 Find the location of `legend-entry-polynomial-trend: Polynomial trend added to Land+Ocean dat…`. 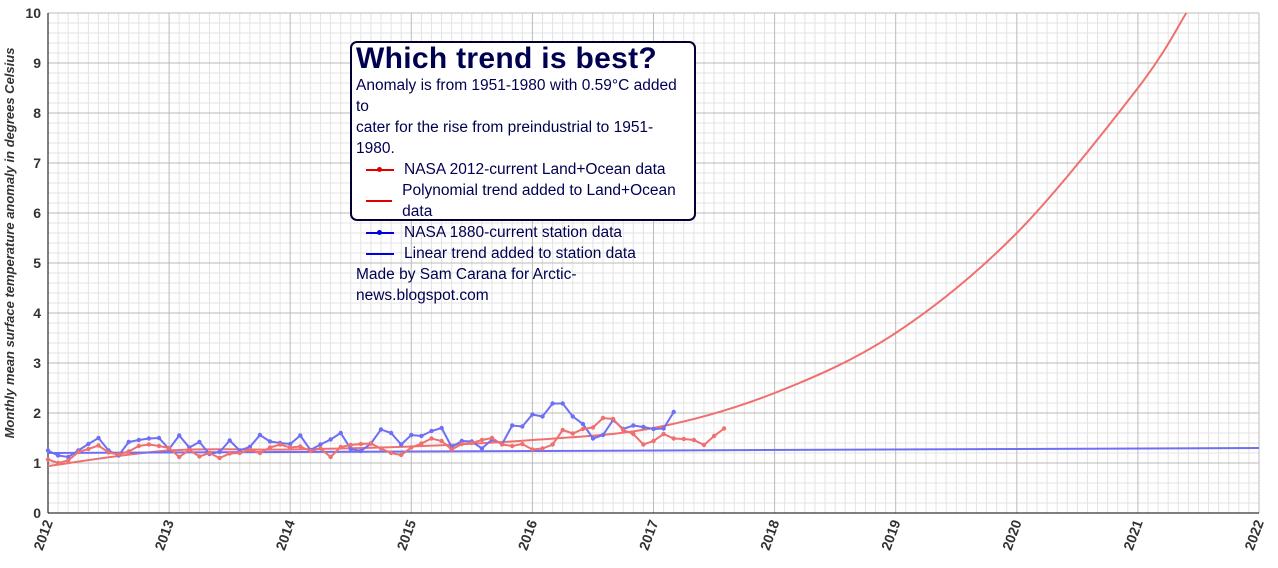

legend-entry-polynomial-trend: Polynomial trend added to Land+Ocean dat… is located at coordinates (523, 201).